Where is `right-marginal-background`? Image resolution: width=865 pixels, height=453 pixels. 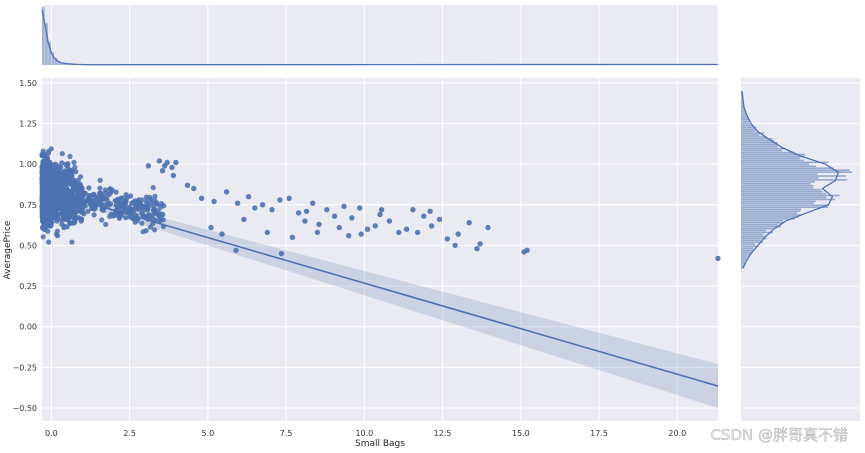 right-marginal-background is located at coordinates (800, 249).